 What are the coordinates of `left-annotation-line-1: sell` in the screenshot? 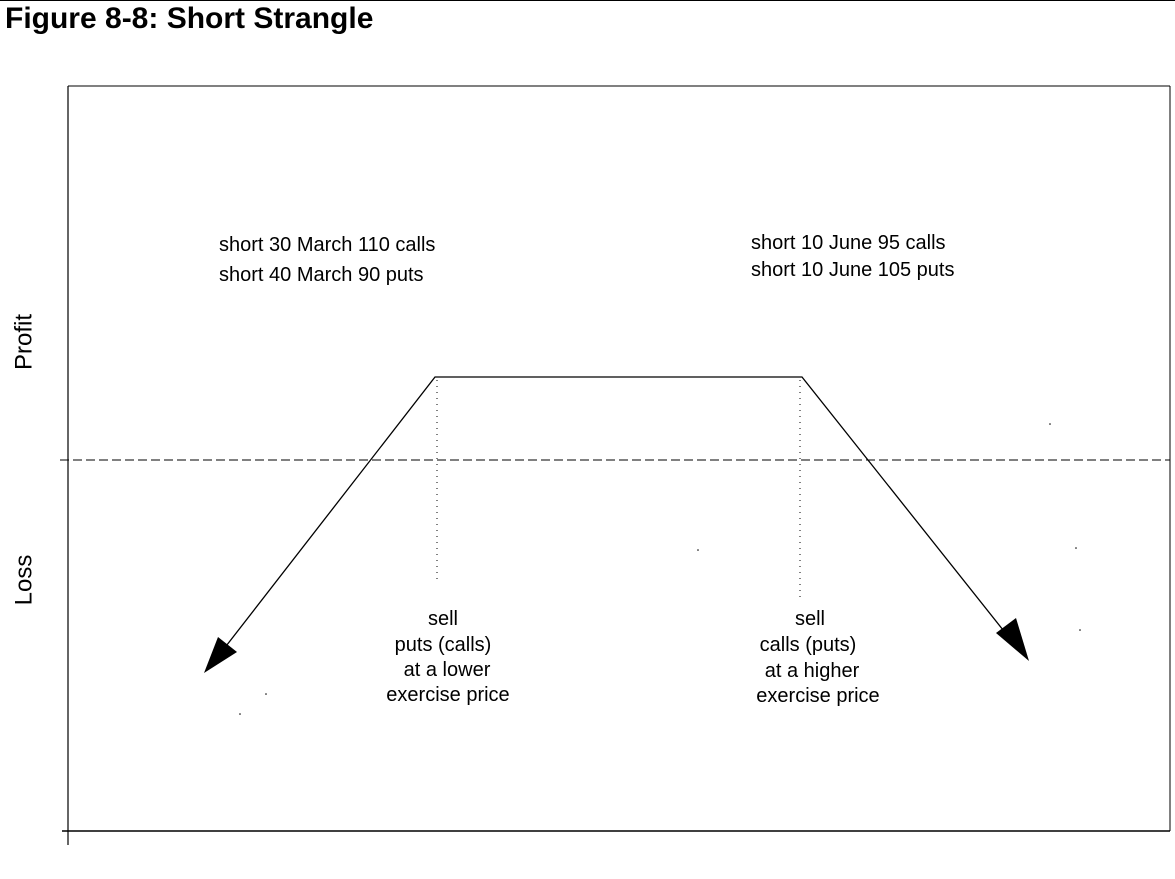 It's located at (443, 619).